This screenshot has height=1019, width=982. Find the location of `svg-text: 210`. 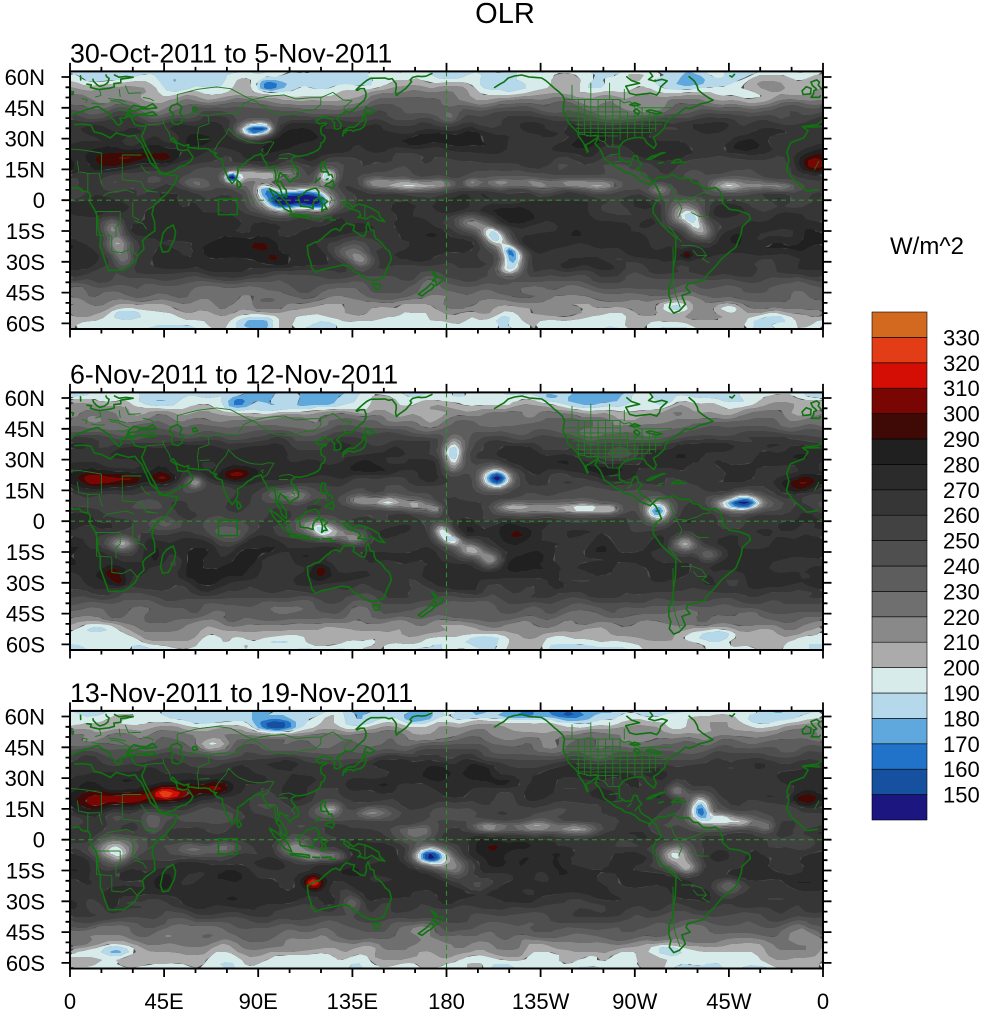

svg-text: 210 is located at coordinates (961, 642).